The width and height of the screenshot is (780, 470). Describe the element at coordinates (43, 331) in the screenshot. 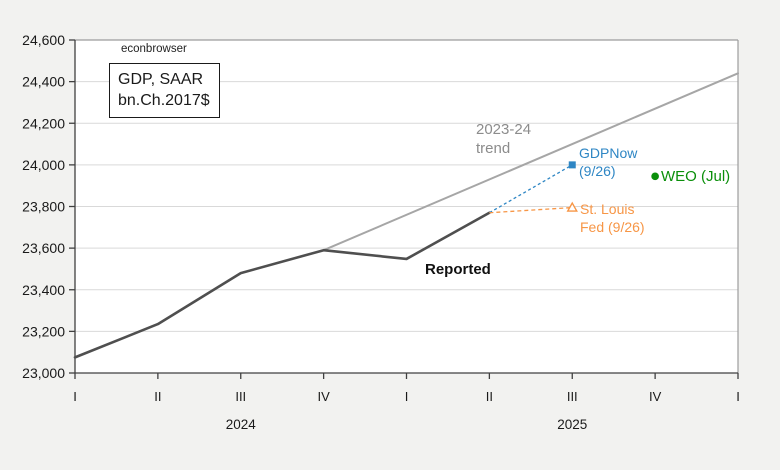

I see `y-axis-label: 23,200` at that location.